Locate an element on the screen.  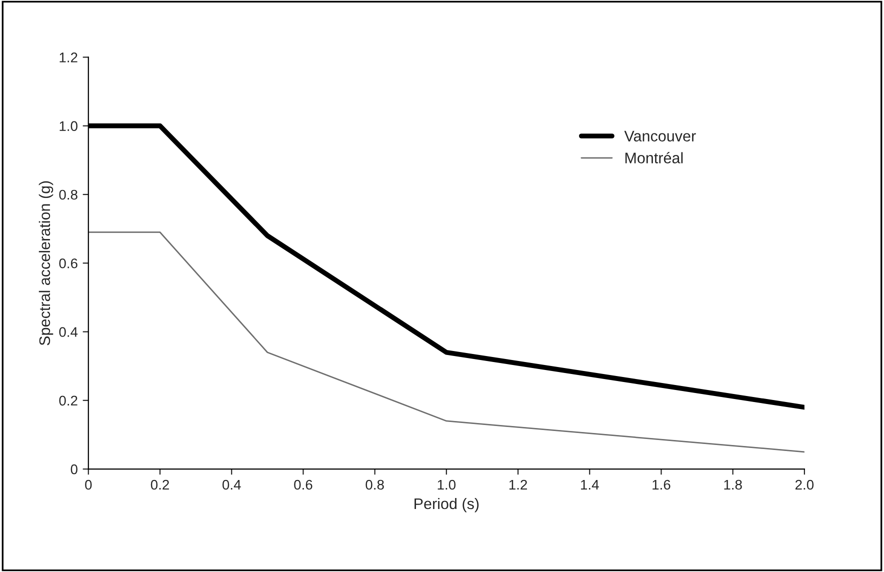
x-tick-label: 1.2 is located at coordinates (518, 485).